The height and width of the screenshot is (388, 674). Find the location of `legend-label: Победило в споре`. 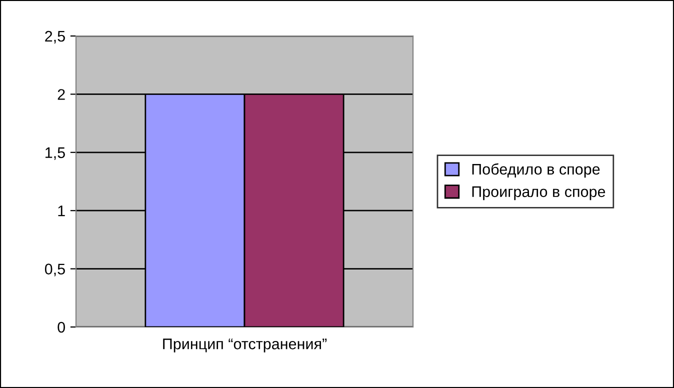

legend-label: Победило в споре is located at coordinates (536, 170).